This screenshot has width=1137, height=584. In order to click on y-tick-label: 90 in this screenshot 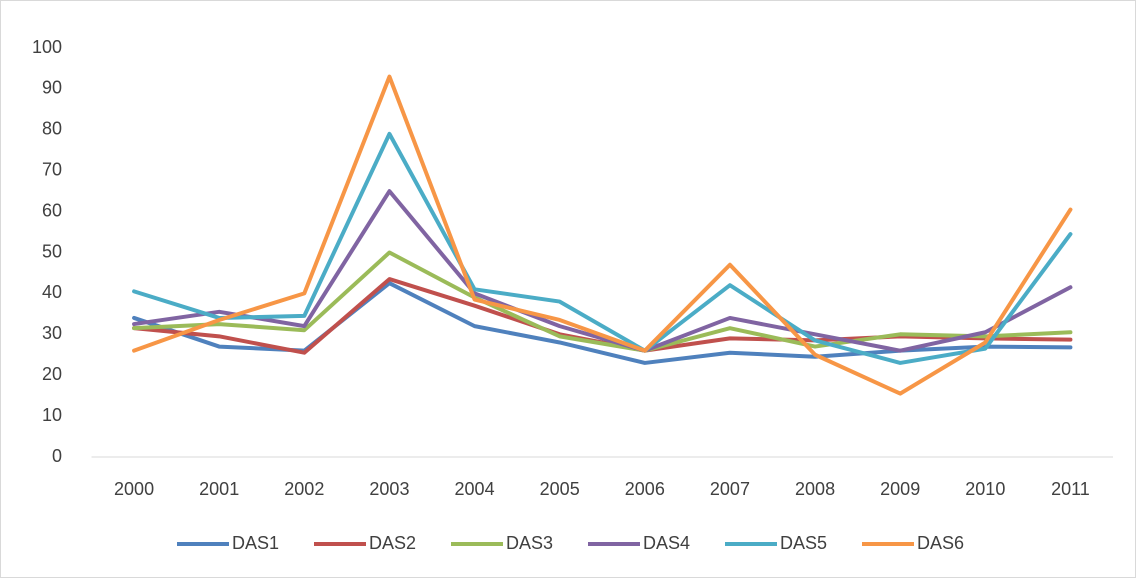, I will do `click(52, 88)`.